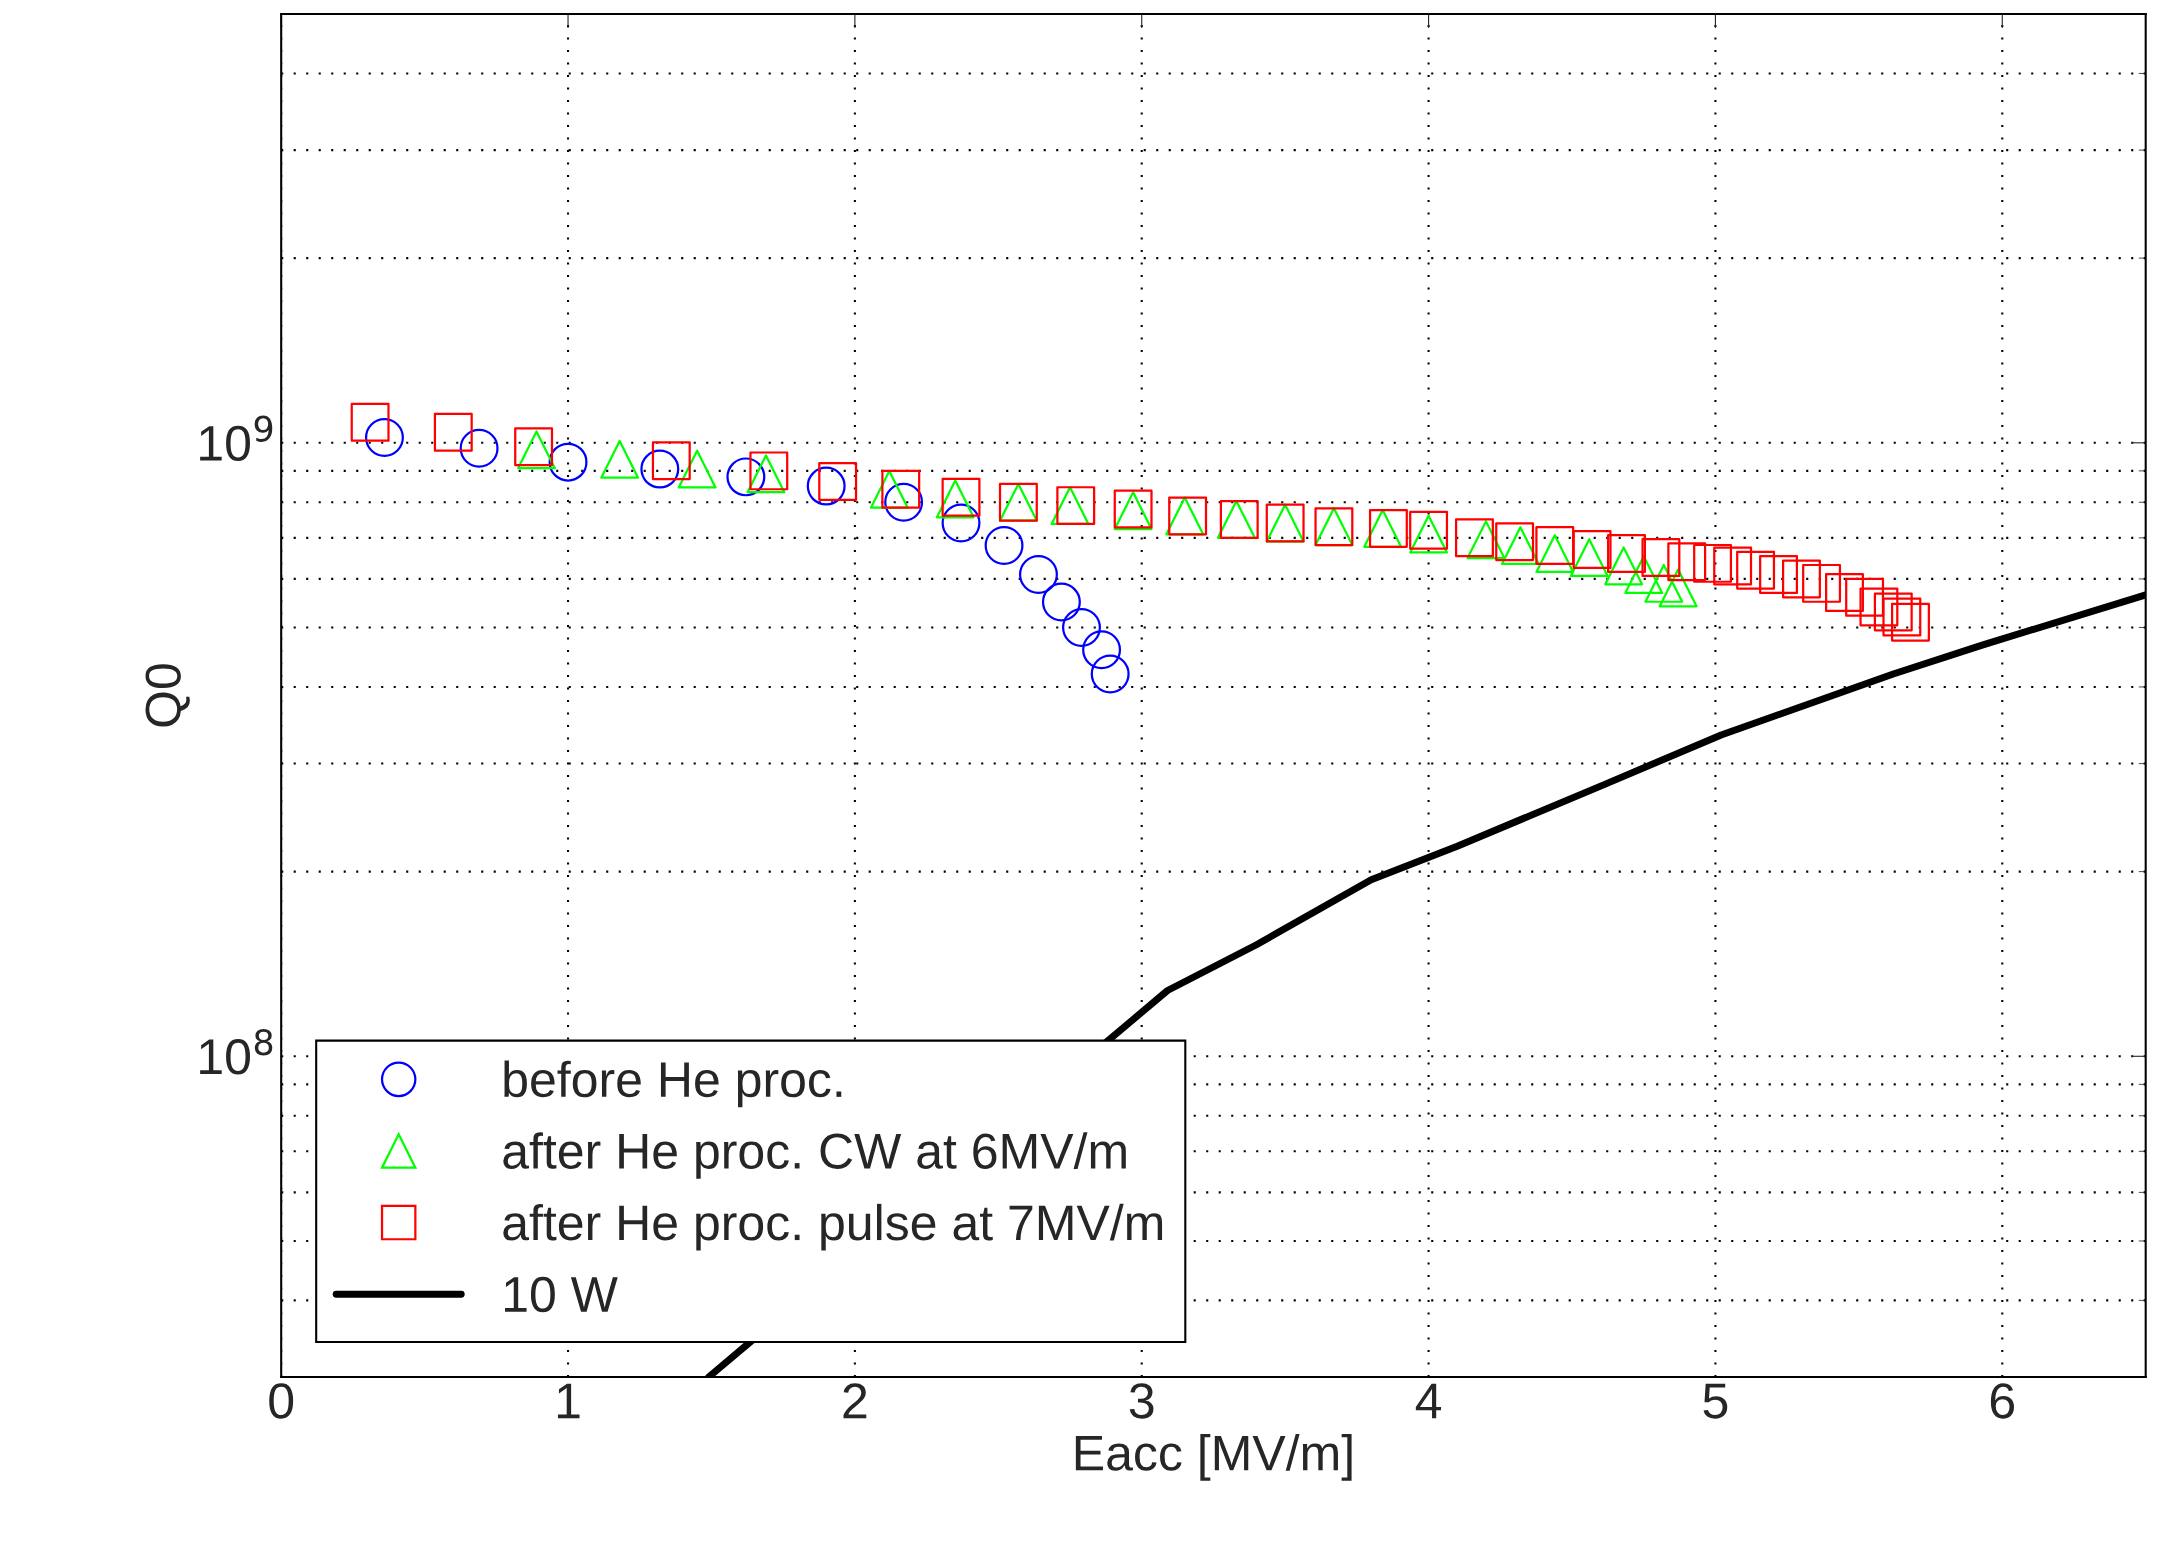  Describe the element at coordinates (281, 1401) in the screenshot. I see `x-tick-label: 0` at that location.